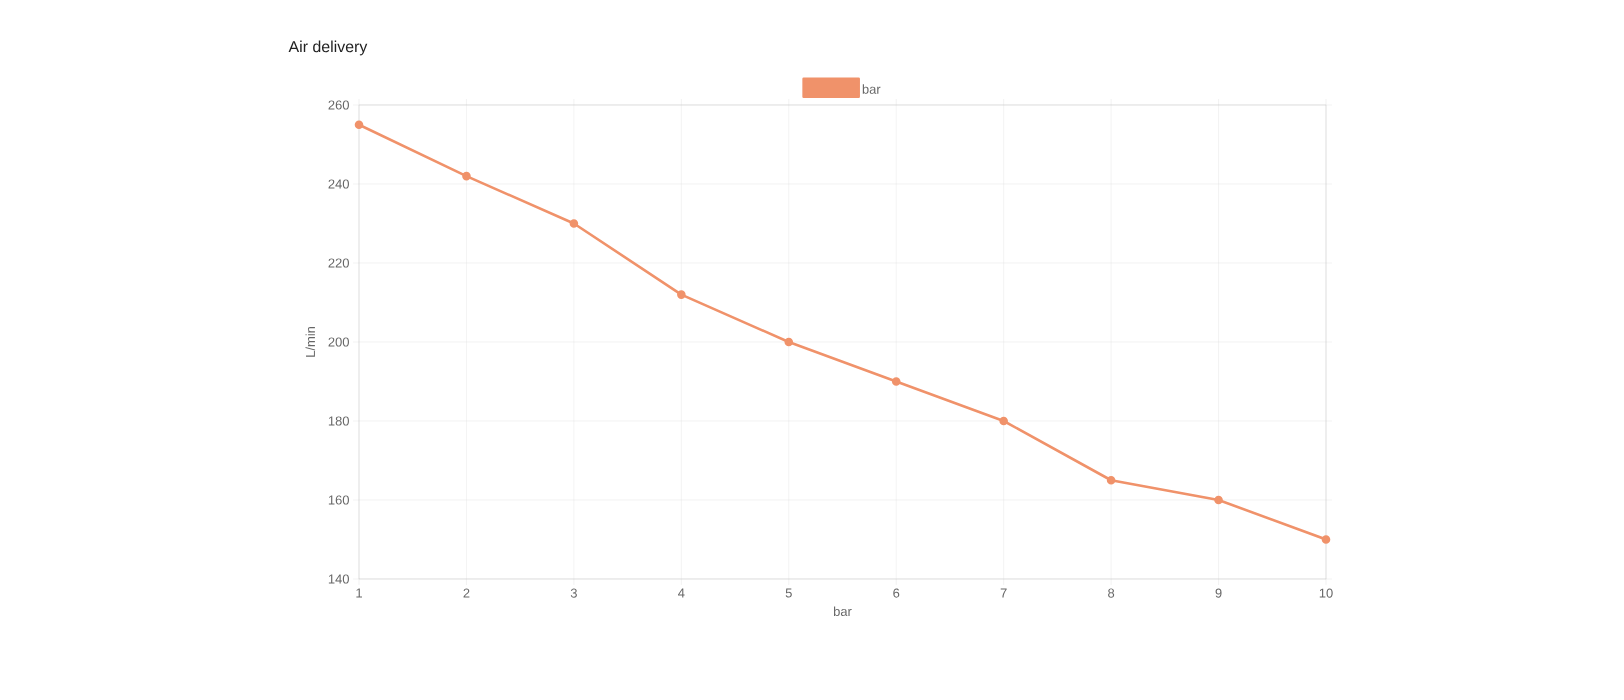 This screenshot has width=1624, height=700. Describe the element at coordinates (466, 593) in the screenshot. I see `x-tick-label: 2` at that location.